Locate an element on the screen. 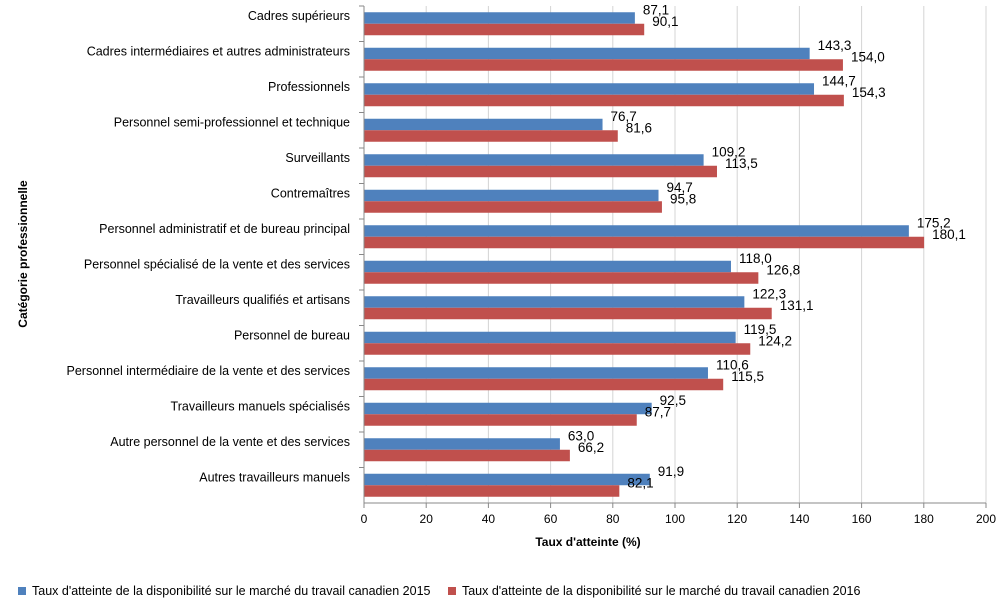 Image resolution: width=1005 pixels, height=610 pixels. category-label: Professionnels is located at coordinates (309, 87).